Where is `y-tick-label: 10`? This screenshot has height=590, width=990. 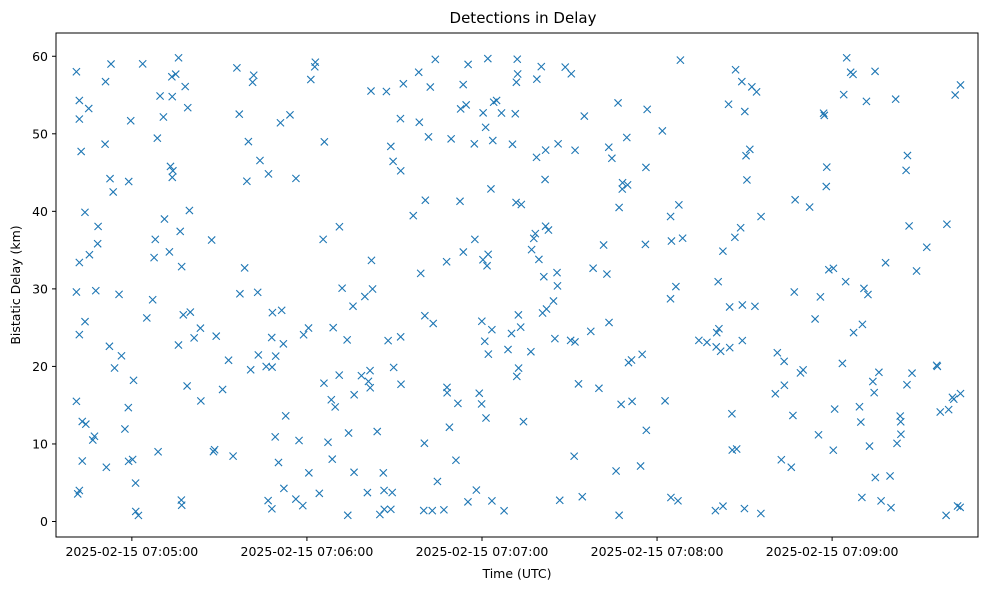 y-tick-label: 10 is located at coordinates (40, 443).